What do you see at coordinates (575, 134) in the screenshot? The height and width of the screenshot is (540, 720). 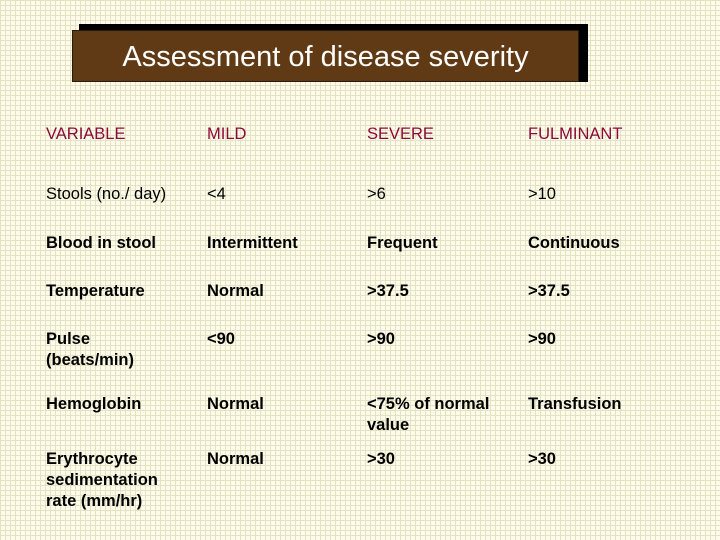 I see `header-fulminant: FULMINANT` at bounding box center [575, 134].